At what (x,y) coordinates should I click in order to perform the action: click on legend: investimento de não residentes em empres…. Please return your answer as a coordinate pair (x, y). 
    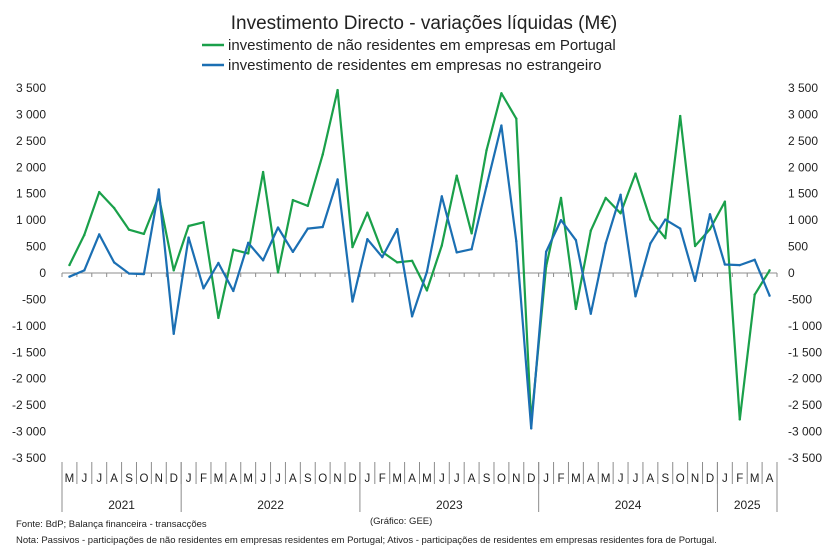
    Looking at the image, I should click on (409, 55).